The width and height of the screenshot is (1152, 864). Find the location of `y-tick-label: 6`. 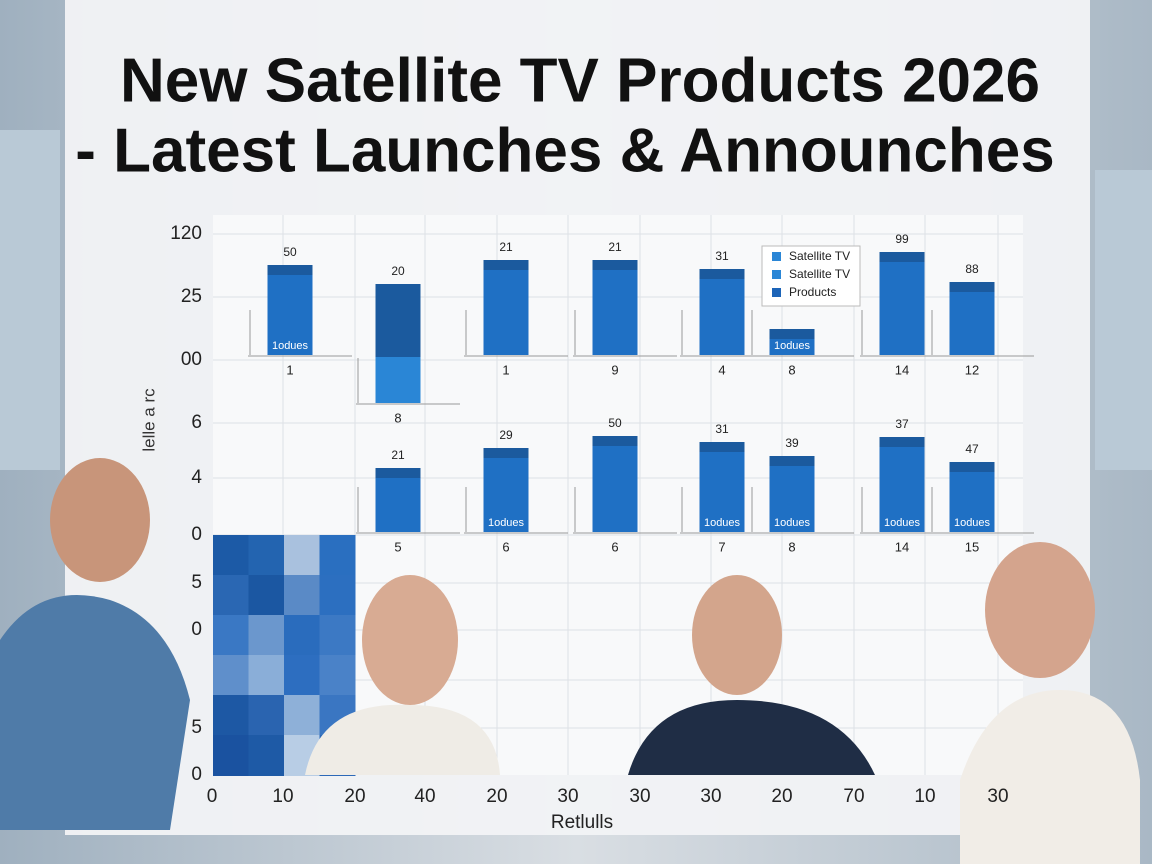

y-tick-label: 6 is located at coordinates (196, 422).